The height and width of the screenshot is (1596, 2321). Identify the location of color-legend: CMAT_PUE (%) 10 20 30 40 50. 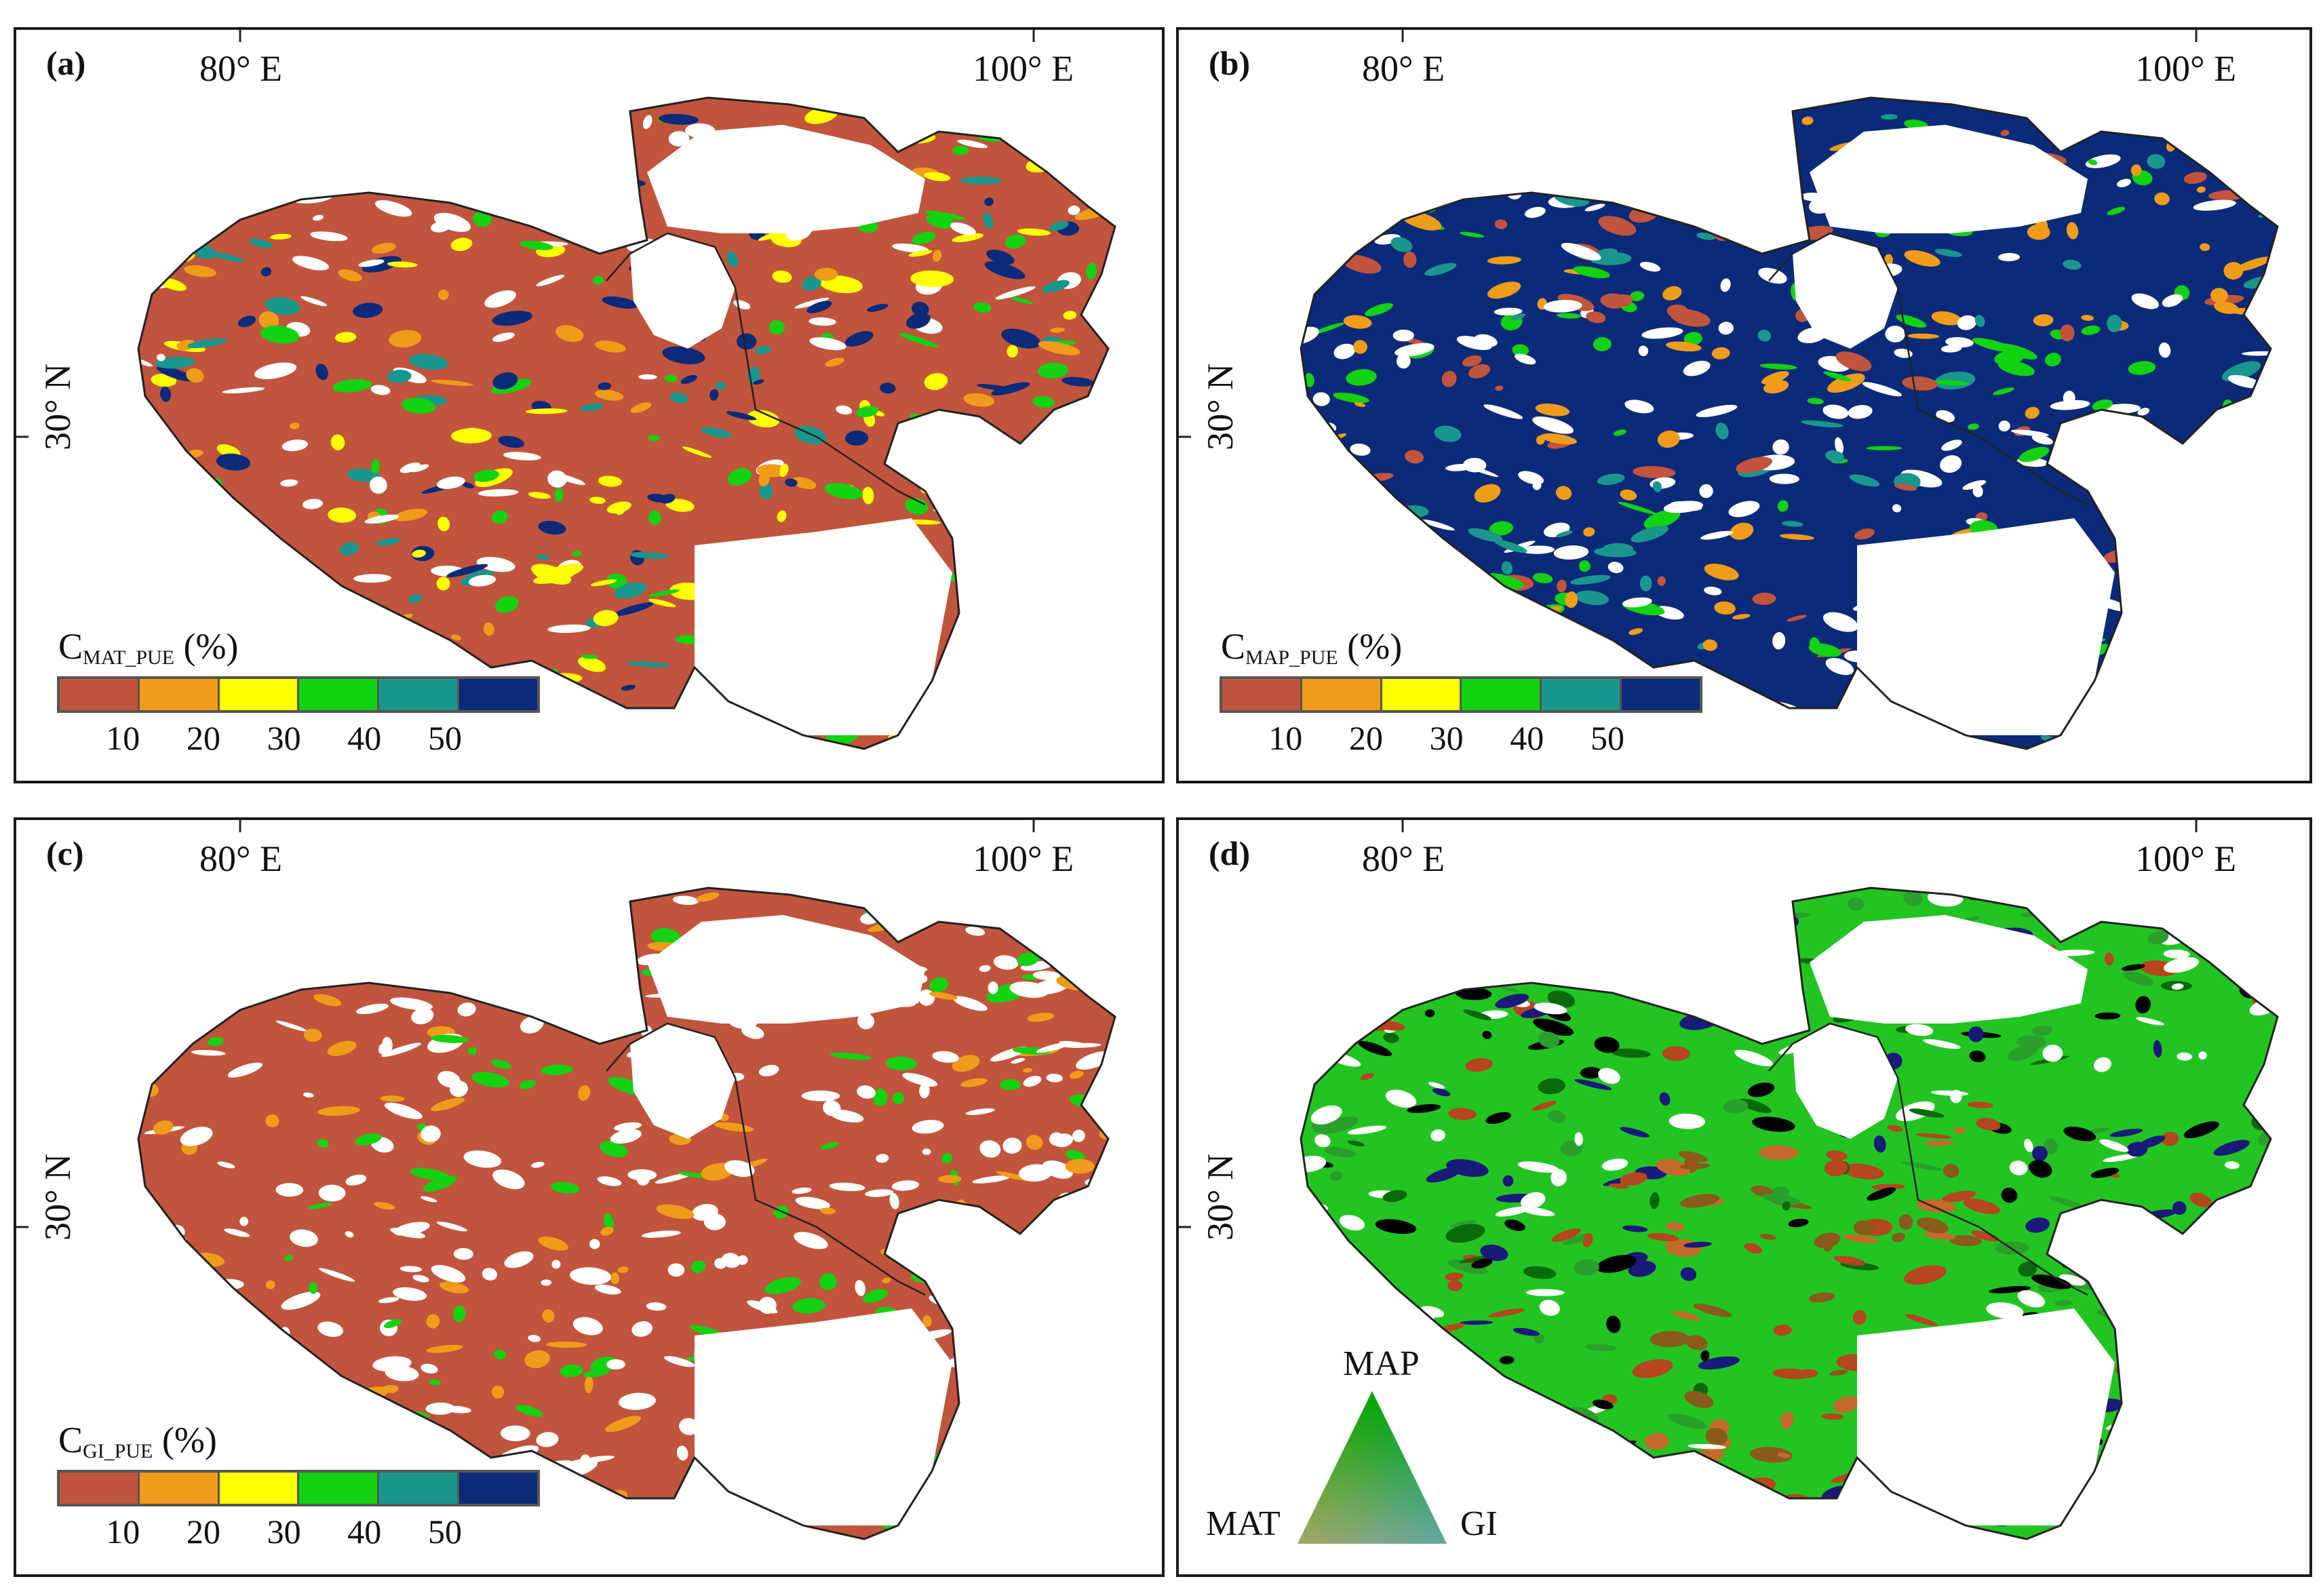
(299, 691).